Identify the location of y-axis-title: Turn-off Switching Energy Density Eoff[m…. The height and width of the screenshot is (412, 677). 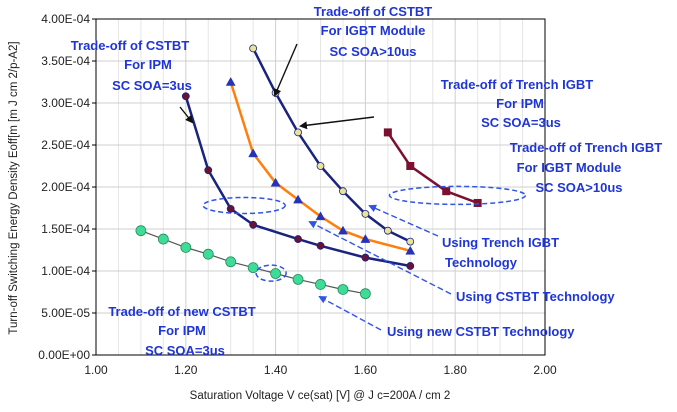
(14, 187).